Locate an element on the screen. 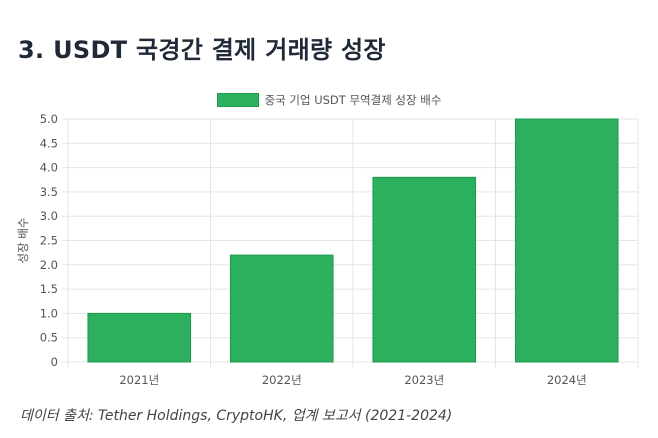 The height and width of the screenshot is (438, 658). x-tick-label: 2024년 is located at coordinates (567, 380).